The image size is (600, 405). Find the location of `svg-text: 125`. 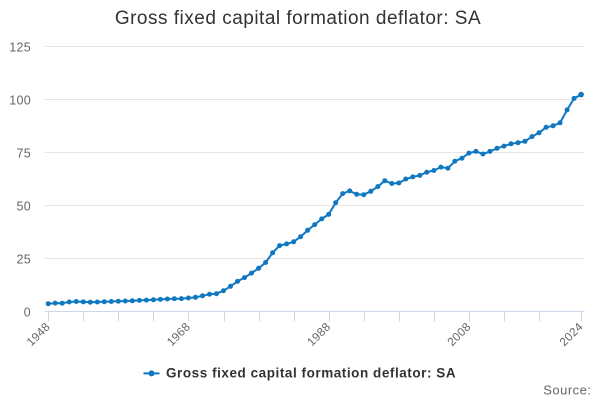

svg-text: 125 is located at coordinates (20, 48).